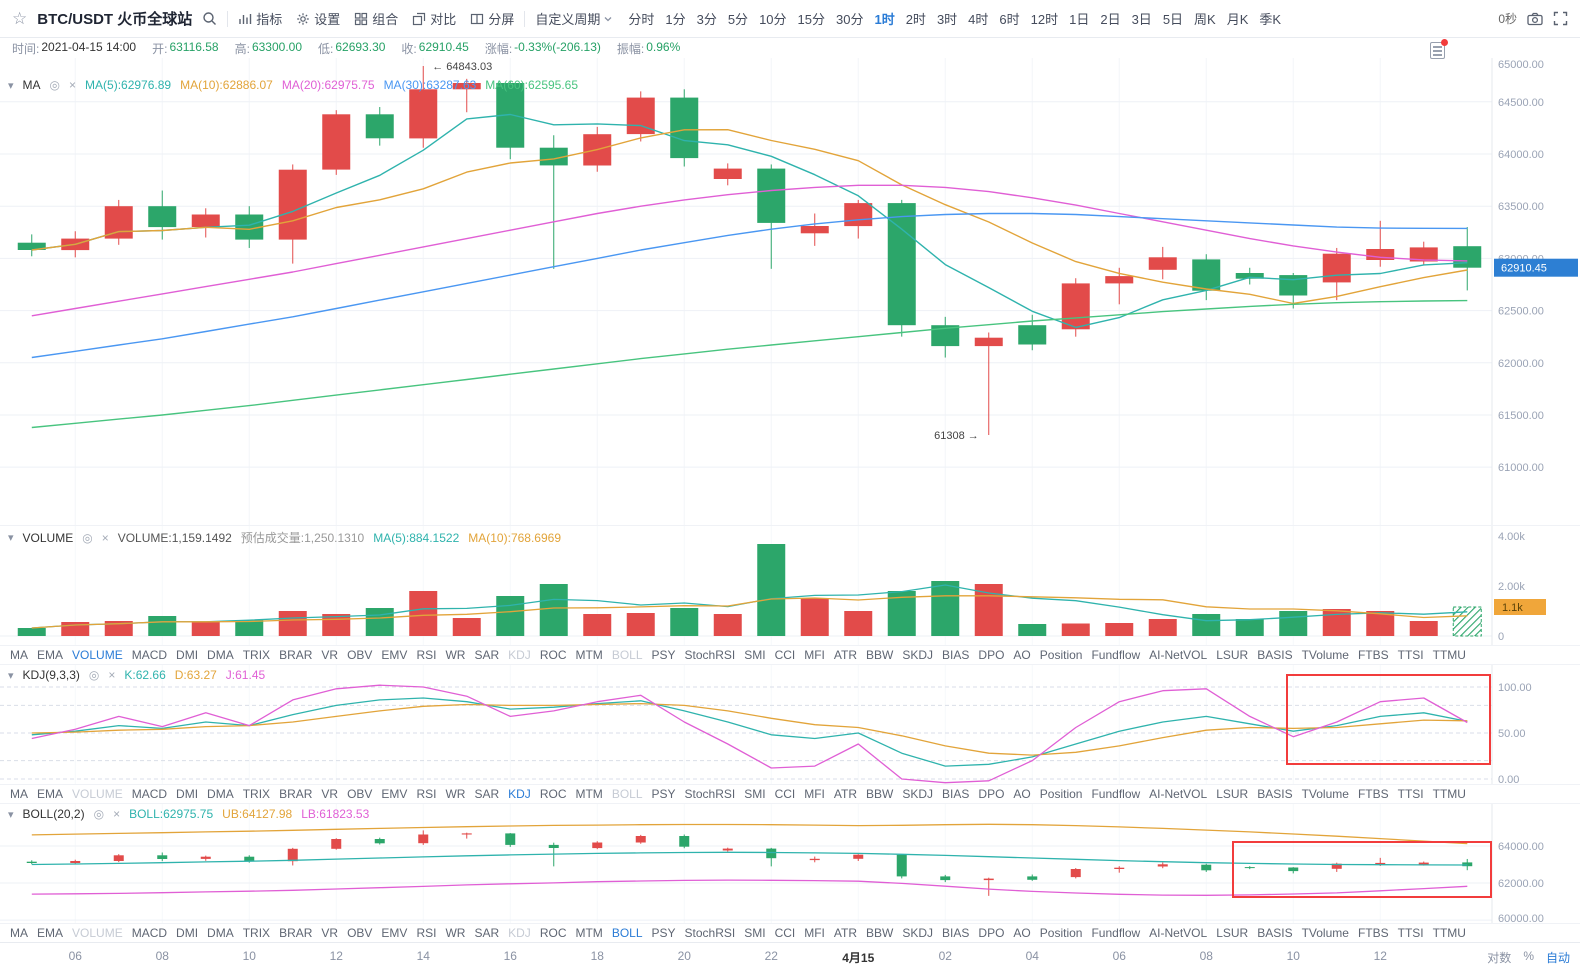  I want to click on timeframe-button: 5日, so click(1173, 19).